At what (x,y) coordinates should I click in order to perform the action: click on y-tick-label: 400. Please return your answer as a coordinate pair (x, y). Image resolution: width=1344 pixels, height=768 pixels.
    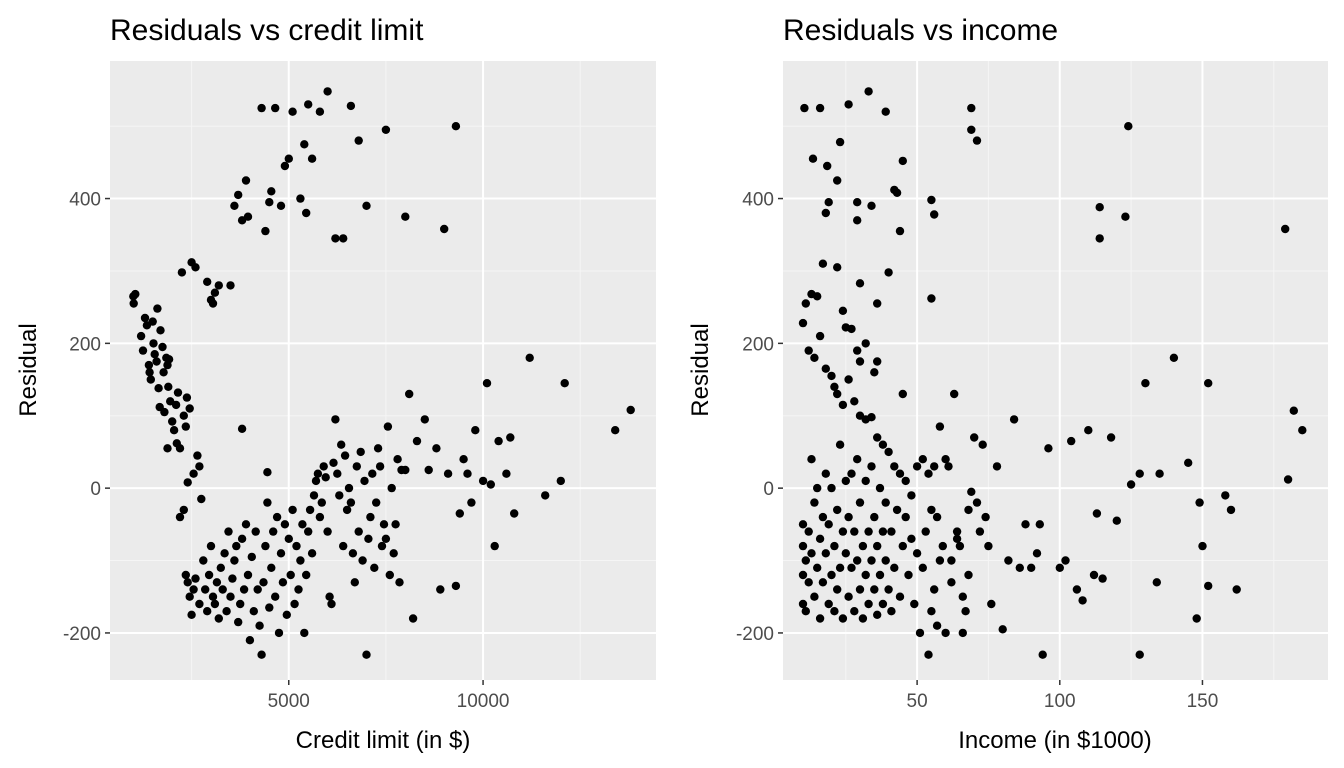
    Looking at the image, I should click on (758, 200).